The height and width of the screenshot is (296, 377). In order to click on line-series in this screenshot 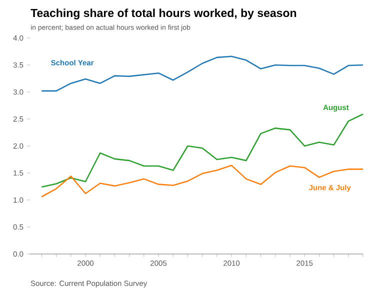, I will do `click(202, 181)`.